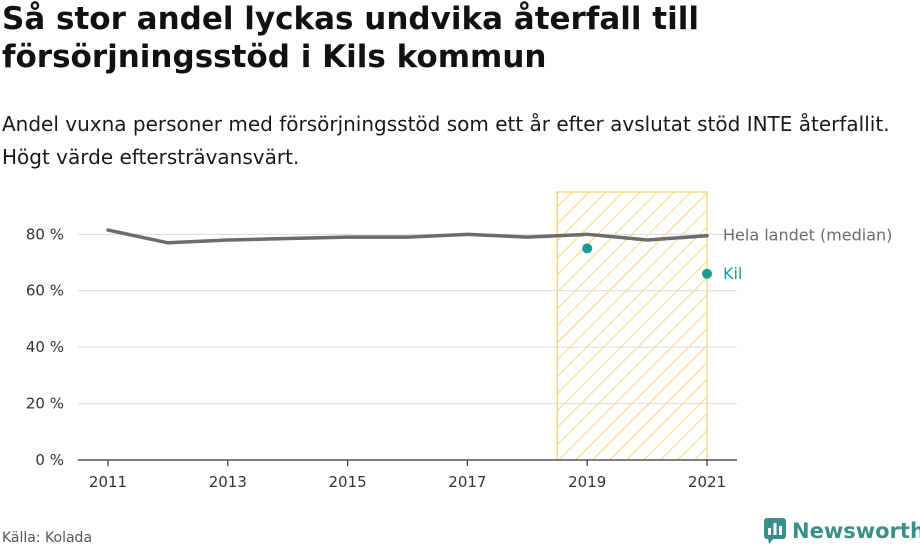  What do you see at coordinates (632, 326) in the screenshot?
I see `highlight-period` at bounding box center [632, 326].